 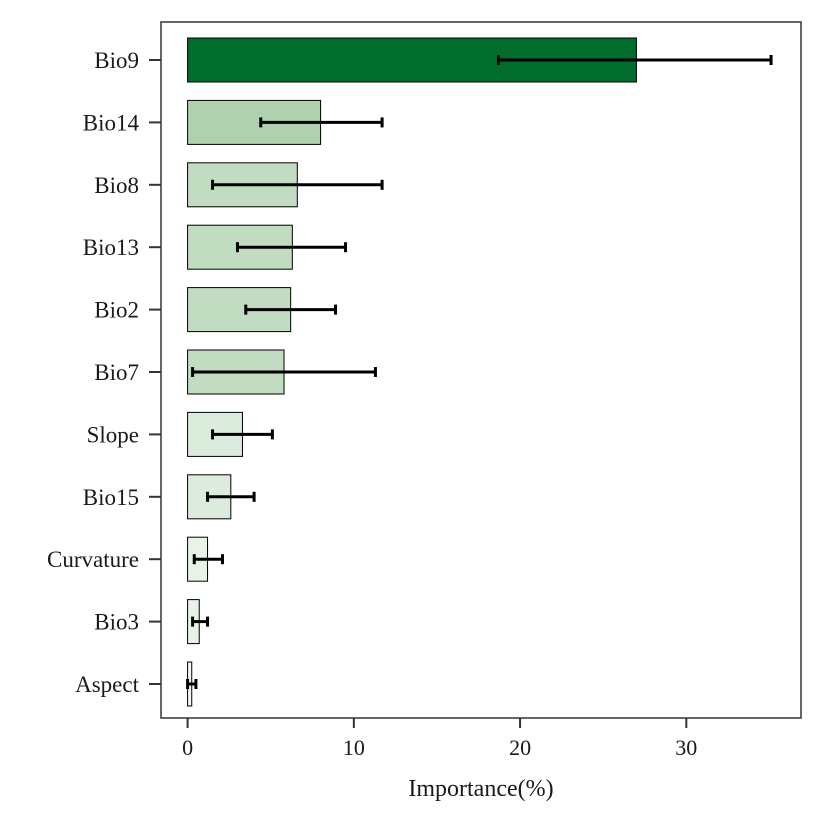 What do you see at coordinates (116, 622) in the screenshot?
I see `category-label-bio3: Bio3` at bounding box center [116, 622].